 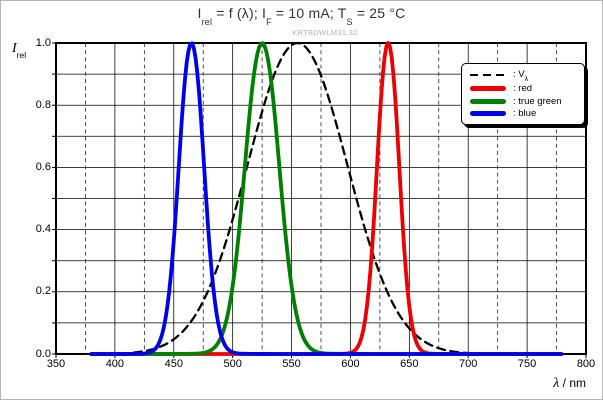 What do you see at coordinates (488, 89) in the screenshot?
I see `legend-red-line-icon` at bounding box center [488, 89].